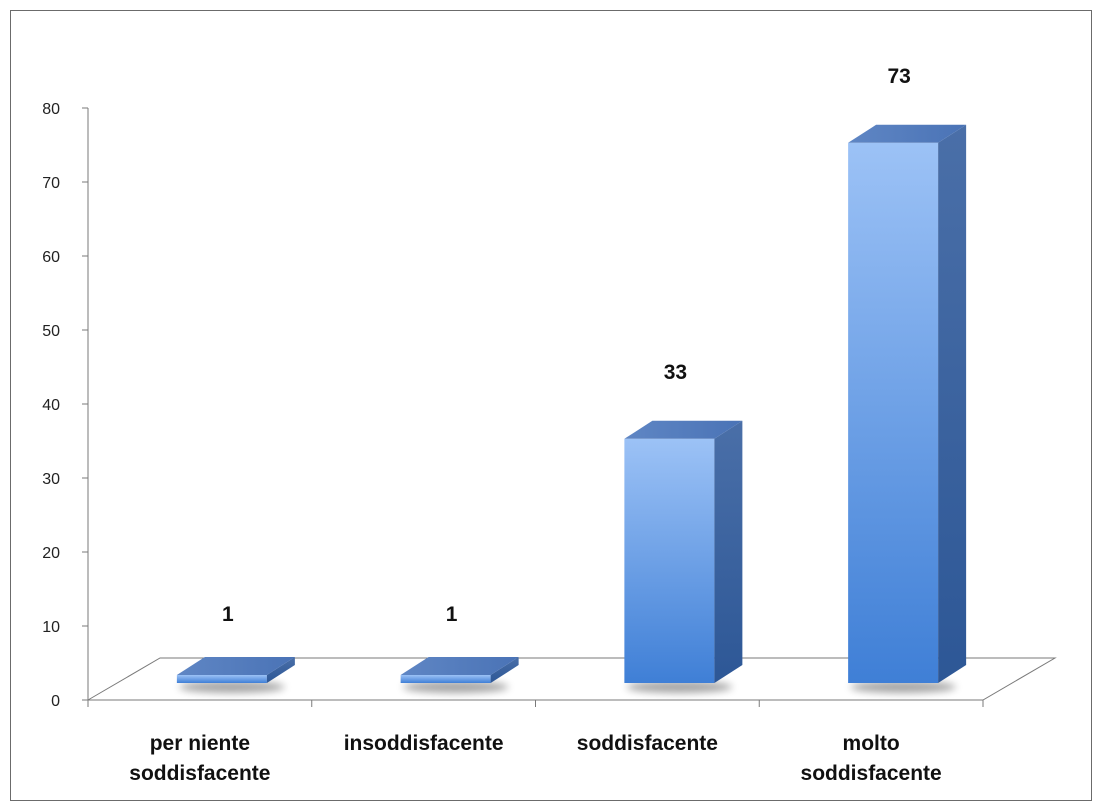  What do you see at coordinates (51, 183) in the screenshot?
I see `y-tick-label: 70` at bounding box center [51, 183].